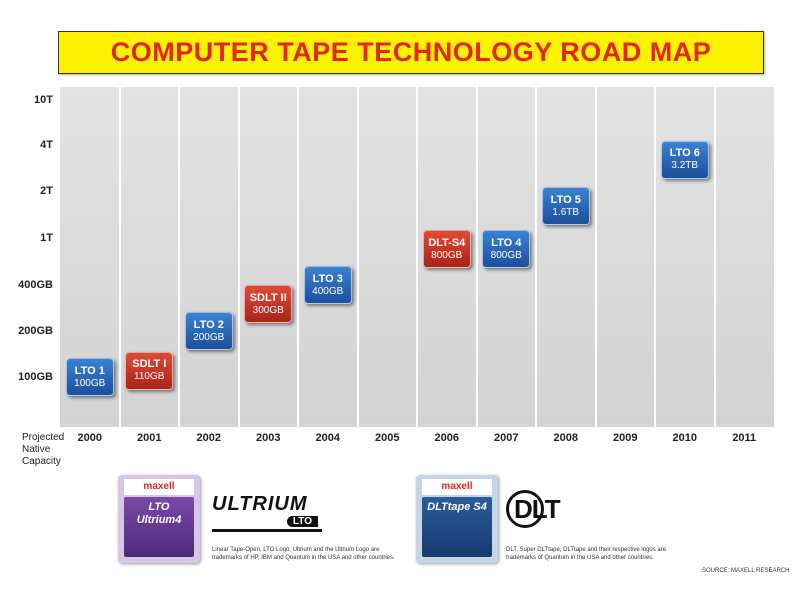 The width and height of the screenshot is (808, 604). What do you see at coordinates (35, 377) in the screenshot?
I see `y-tick-label: 100GB` at bounding box center [35, 377].